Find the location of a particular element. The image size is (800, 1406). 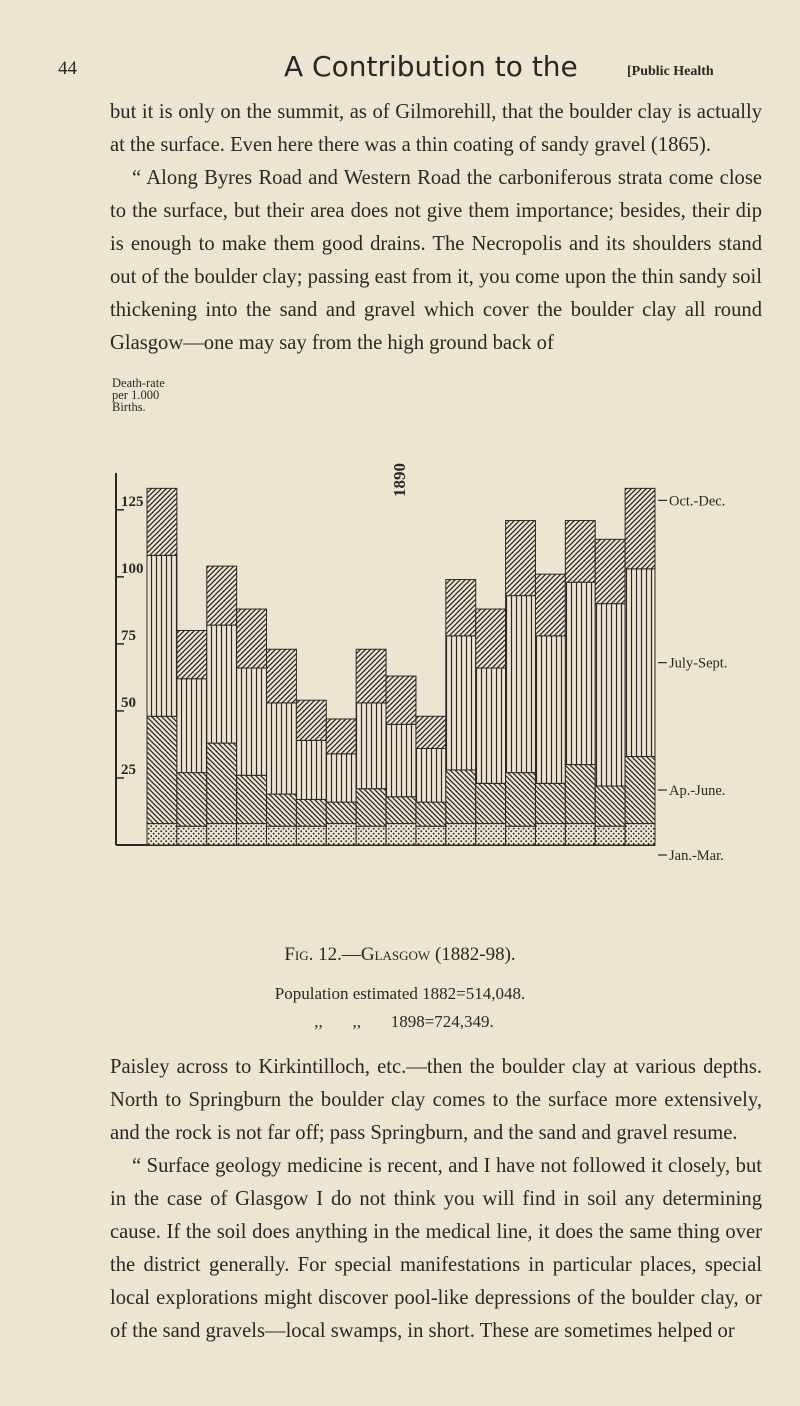

y-tick-label: 100 is located at coordinates (132, 569).